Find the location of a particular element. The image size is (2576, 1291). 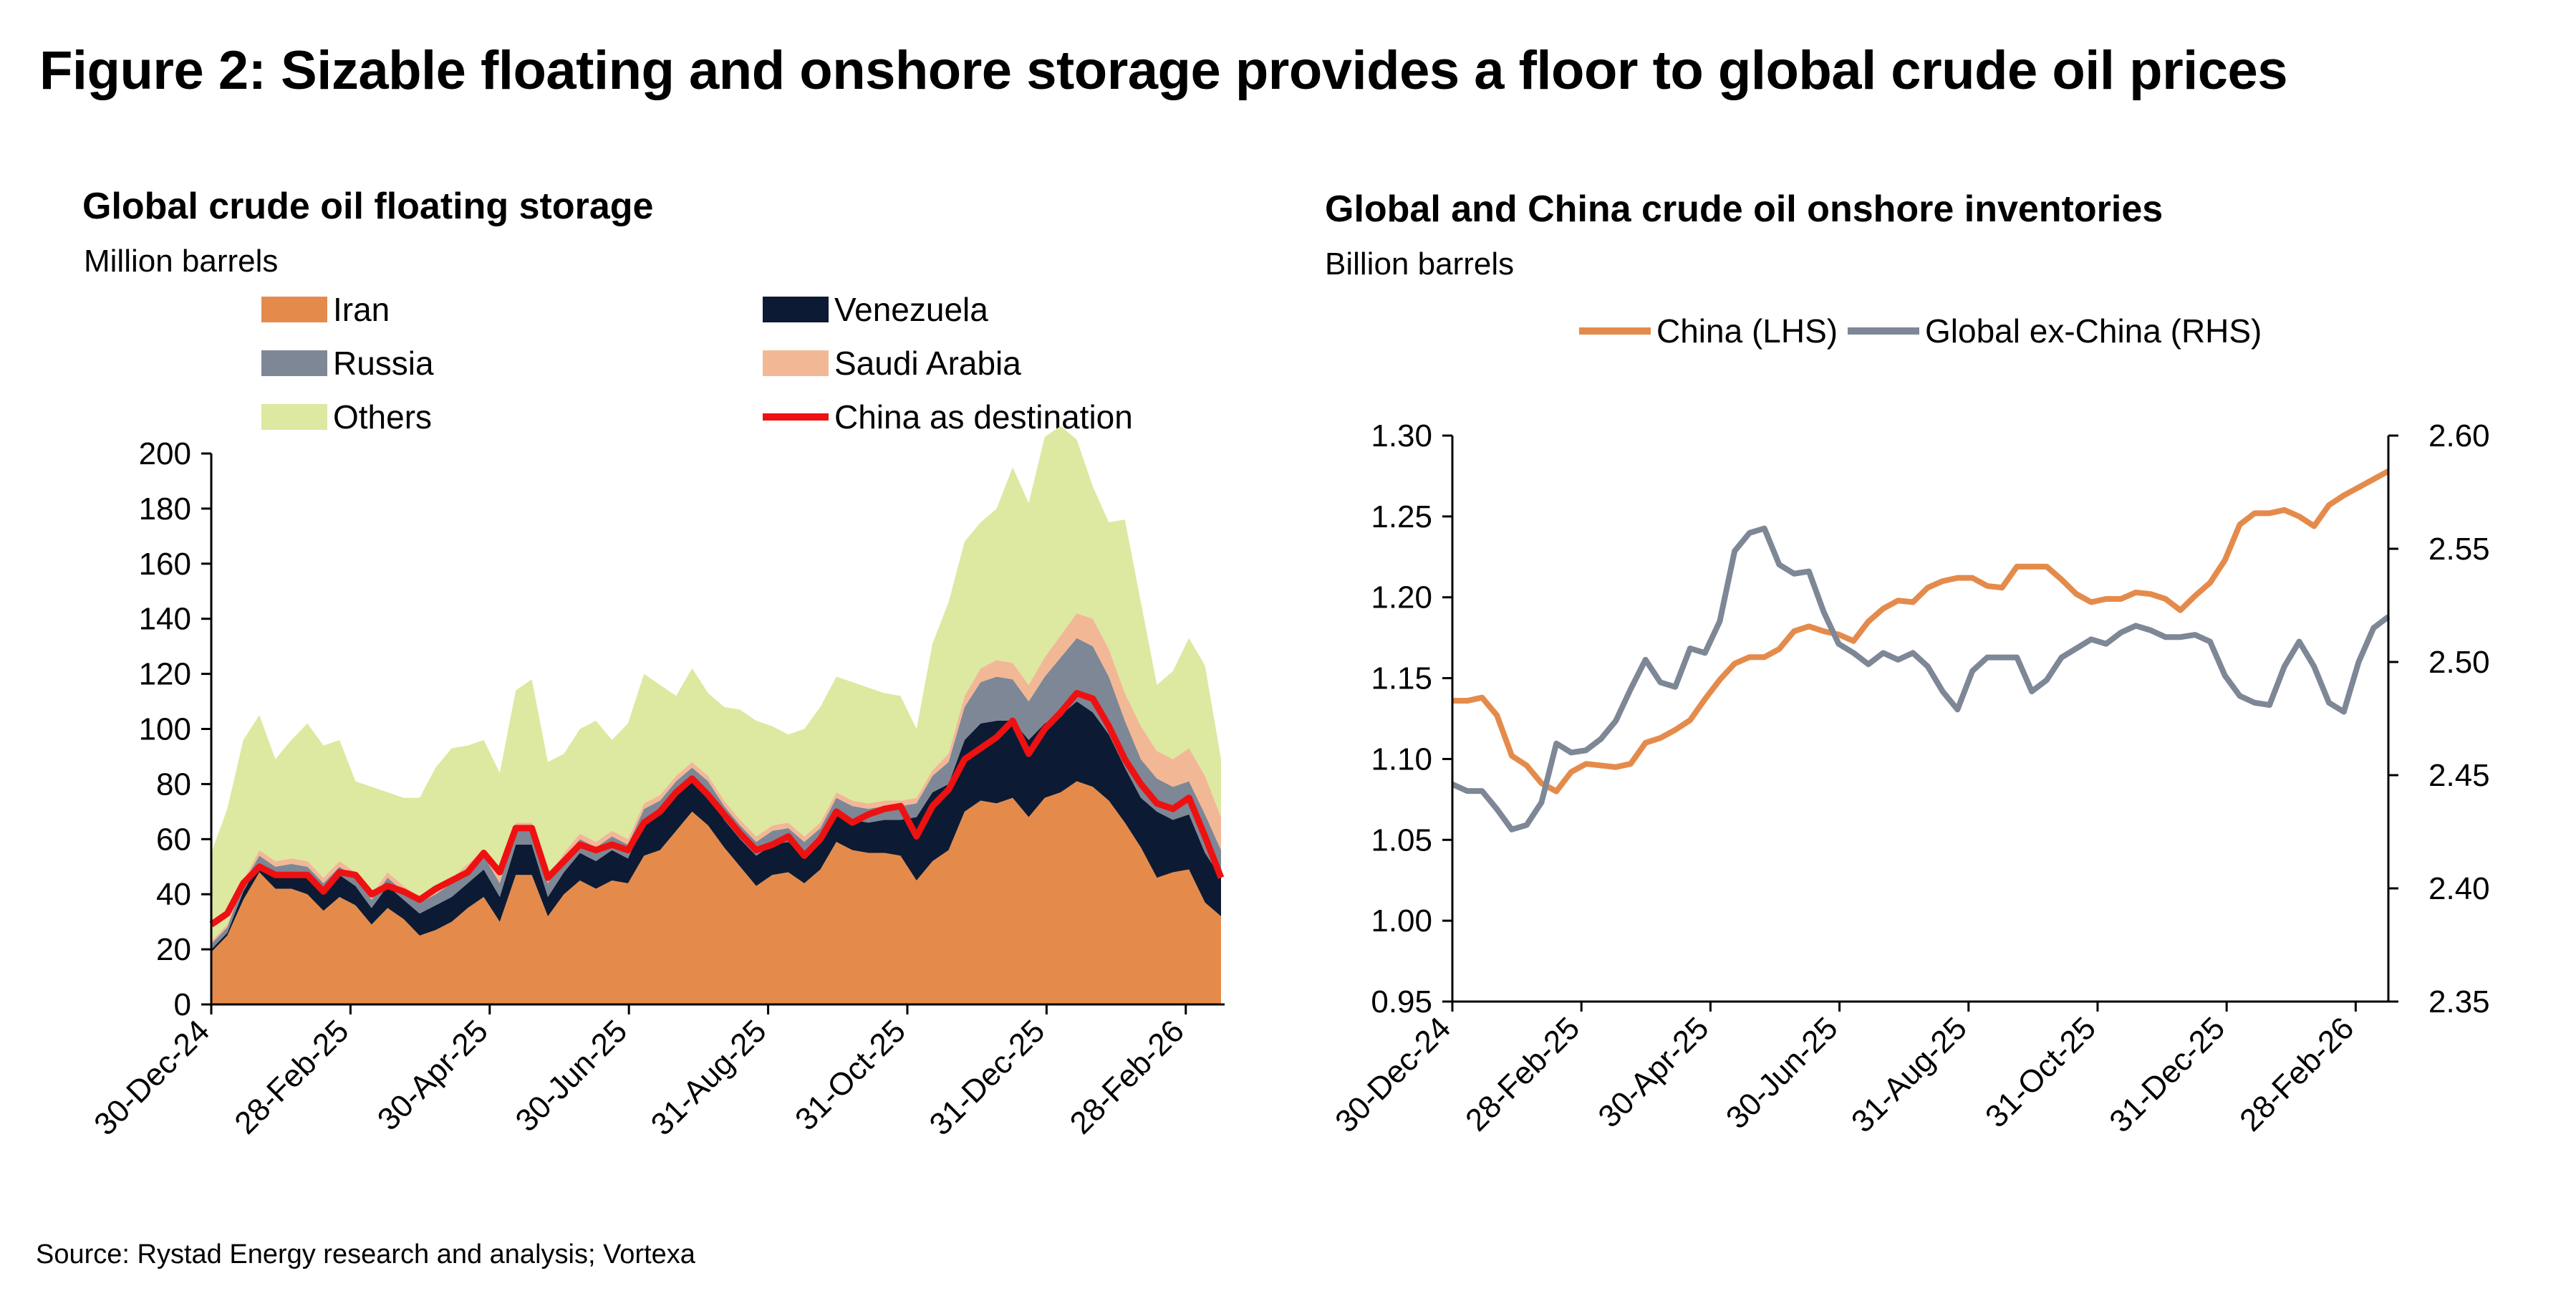

area-russia is located at coordinates (716, 794).